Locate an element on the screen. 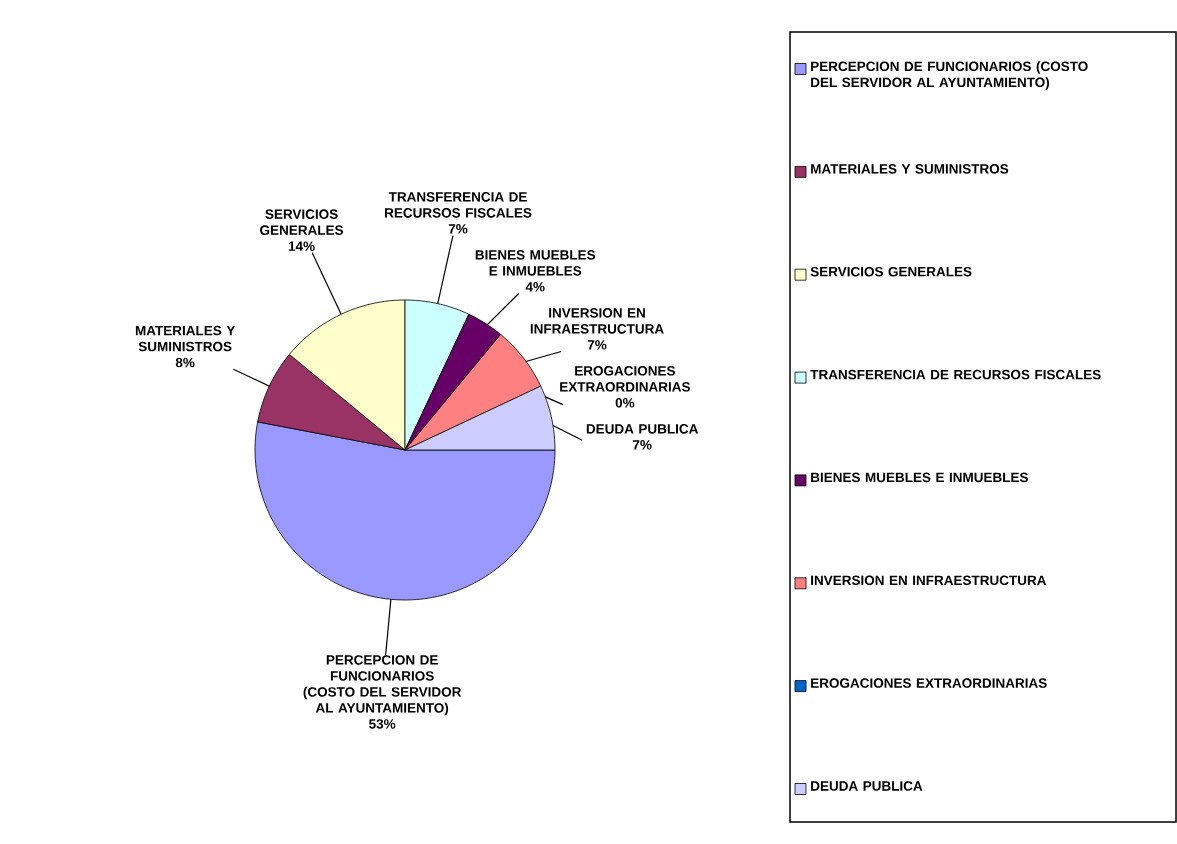  legend-label: EROGACIONES EXTRAORDINARIAS is located at coordinates (929, 683).